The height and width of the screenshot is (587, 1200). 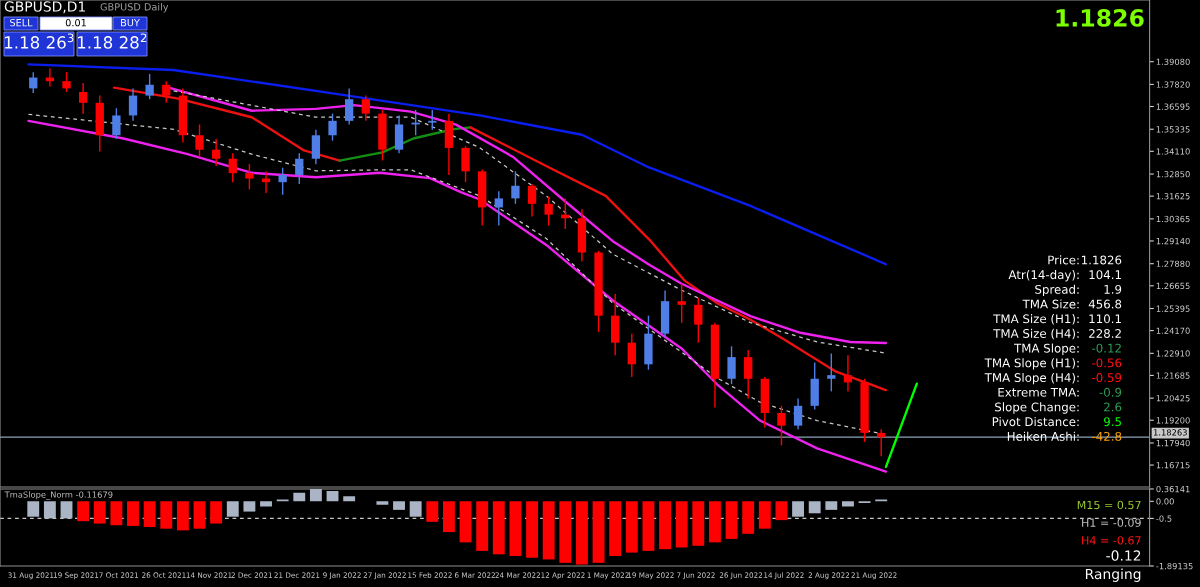 I want to click on y-tick-label: -1.89135, so click(x=1174, y=566).